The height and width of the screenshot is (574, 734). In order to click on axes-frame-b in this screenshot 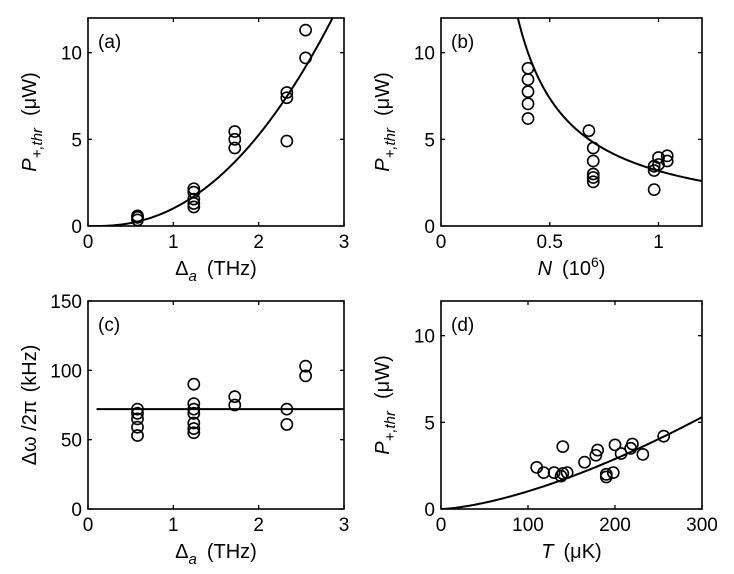, I will do `click(571, 122)`.